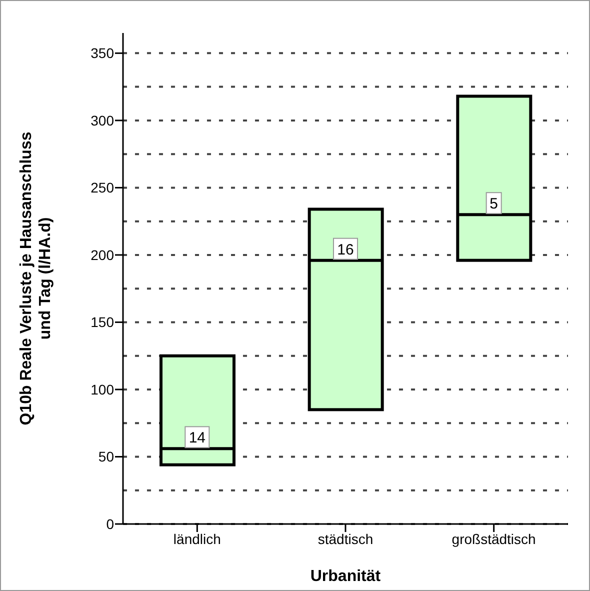  I want to click on y-tick-label: 350, so click(102, 53).